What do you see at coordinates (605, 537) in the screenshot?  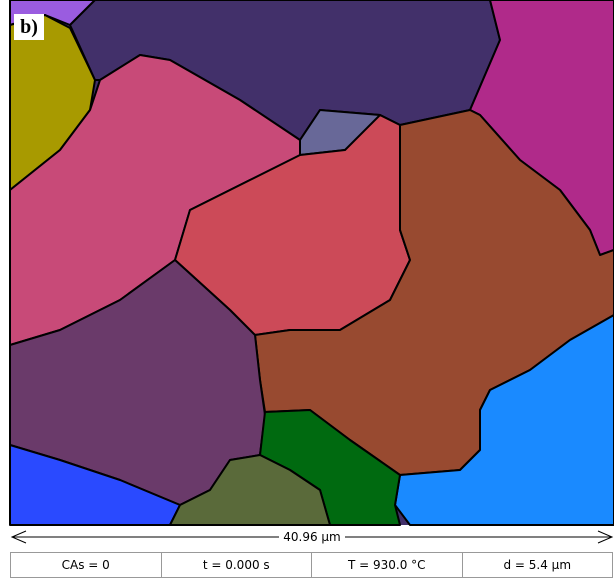 I see `arrow-right` at bounding box center [605, 537].